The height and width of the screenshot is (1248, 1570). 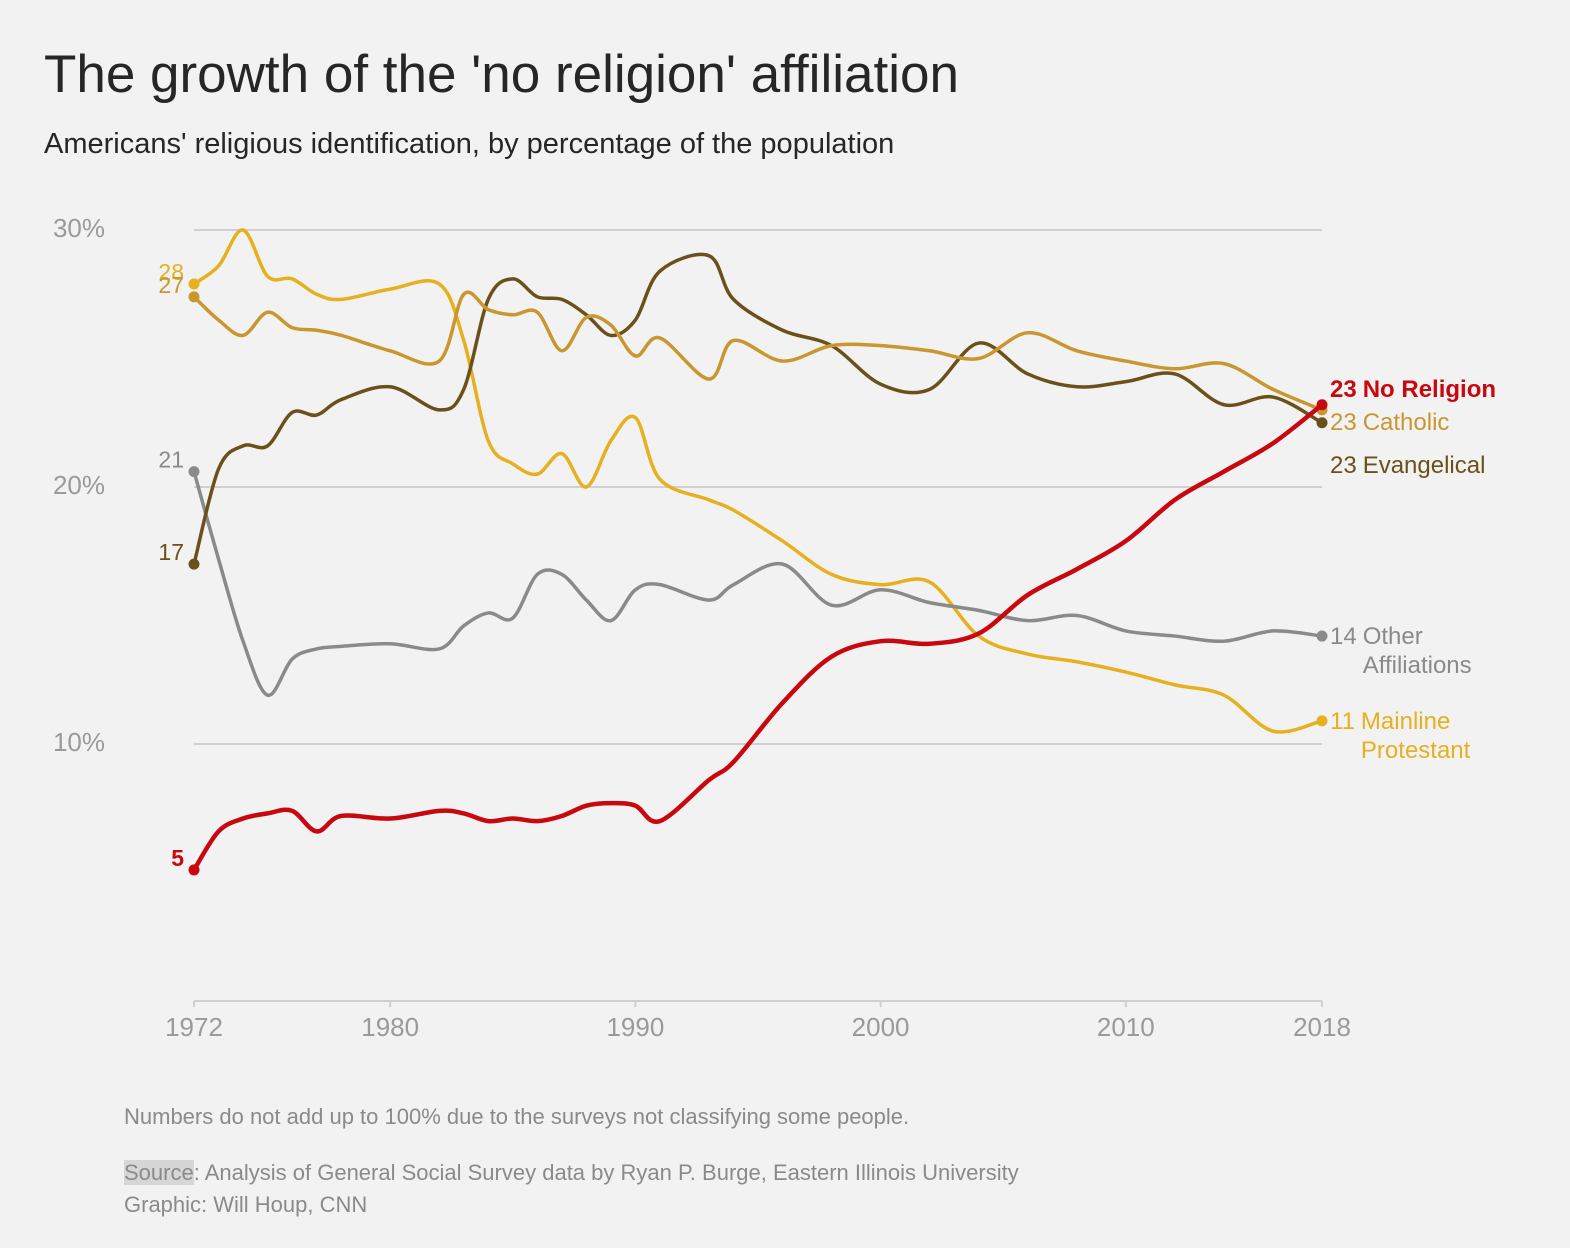 What do you see at coordinates (171, 460) in the screenshot?
I see `start-value-label: 21` at bounding box center [171, 460].